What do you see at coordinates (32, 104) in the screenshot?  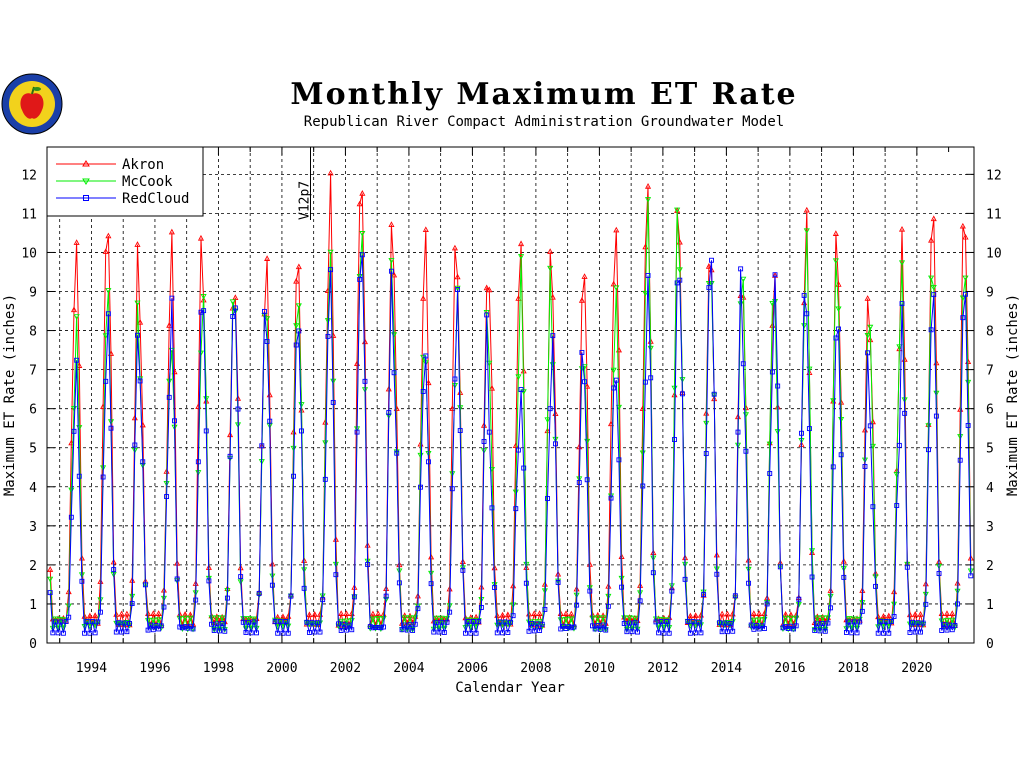 I see `logo-emblem` at bounding box center [32, 104].